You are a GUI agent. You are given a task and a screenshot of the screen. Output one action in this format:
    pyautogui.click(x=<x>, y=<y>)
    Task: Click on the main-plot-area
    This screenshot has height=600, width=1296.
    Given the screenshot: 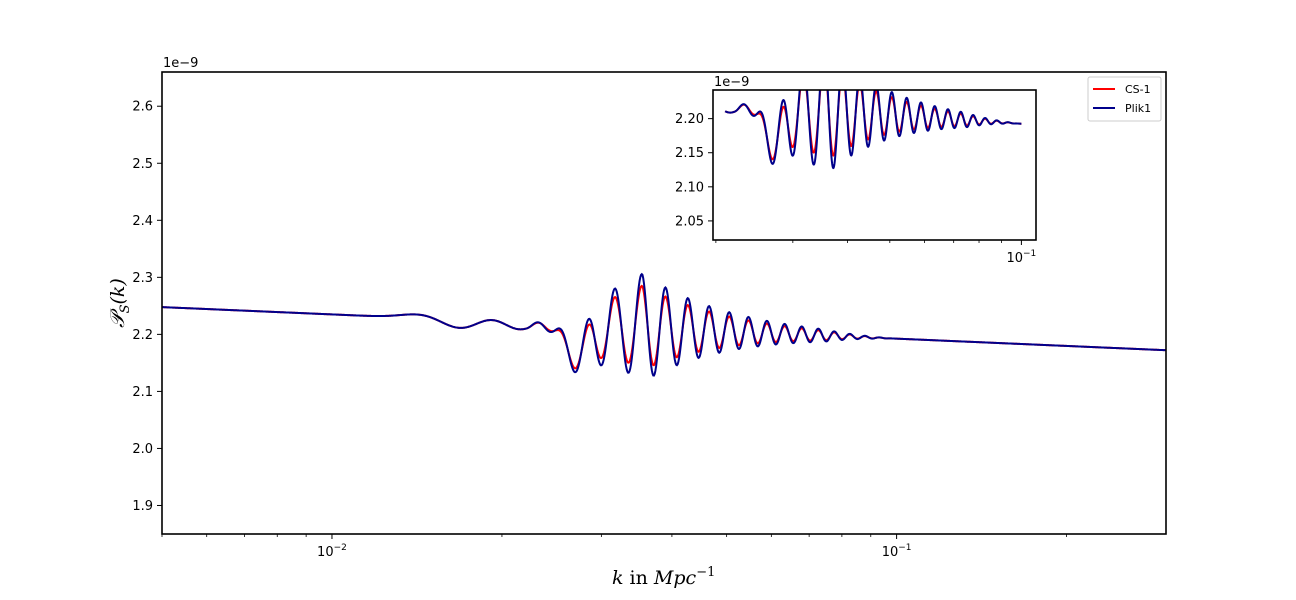 What is the action you would take?
    pyautogui.click(x=664, y=324)
    